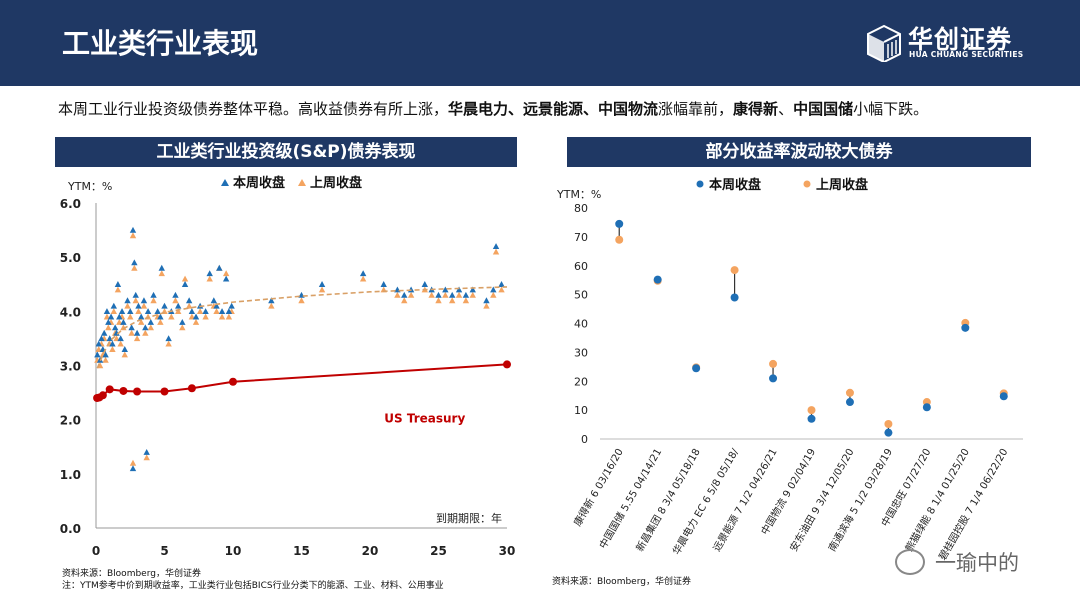 This screenshot has width=1080, height=608. Describe the element at coordinates (70, 258) in the screenshot. I see `y-tick-label: 5.0` at that location.